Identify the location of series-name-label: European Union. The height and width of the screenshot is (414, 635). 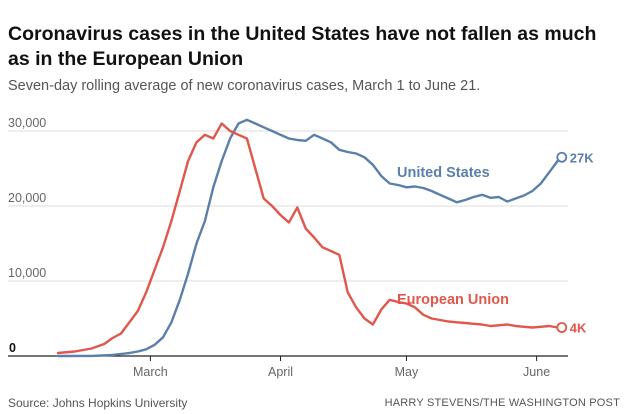
(453, 300).